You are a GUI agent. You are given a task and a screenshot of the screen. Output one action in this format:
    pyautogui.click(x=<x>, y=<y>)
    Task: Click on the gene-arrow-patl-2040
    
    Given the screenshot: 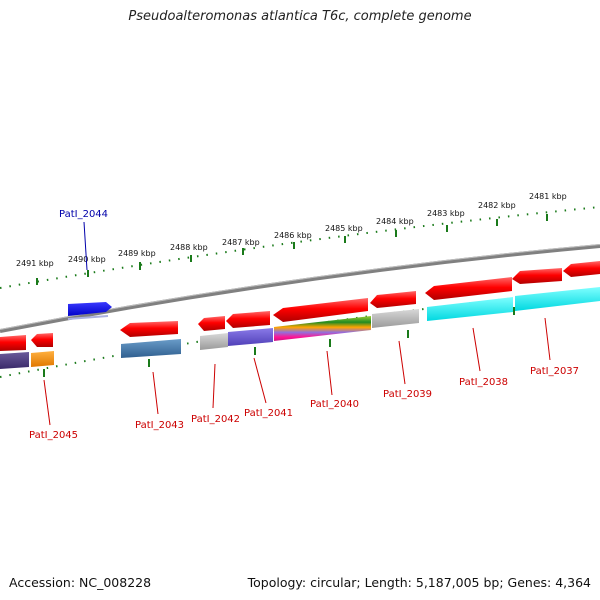 What is the action you would take?
    pyautogui.click(x=320, y=310)
    